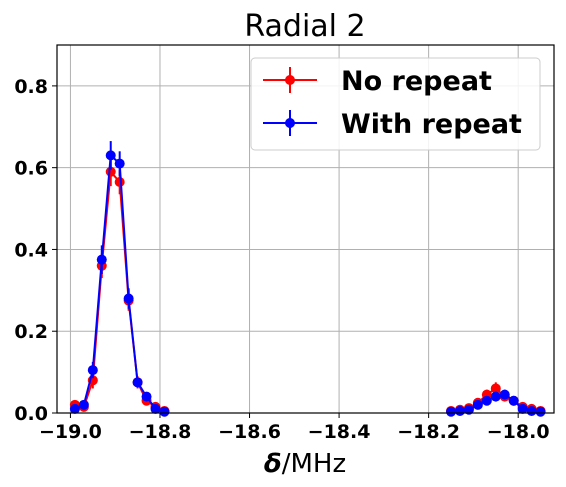 This screenshot has width=566, height=487. What do you see at coordinates (31, 169) in the screenshot?
I see `y-tick-label: 0.6` at bounding box center [31, 169].